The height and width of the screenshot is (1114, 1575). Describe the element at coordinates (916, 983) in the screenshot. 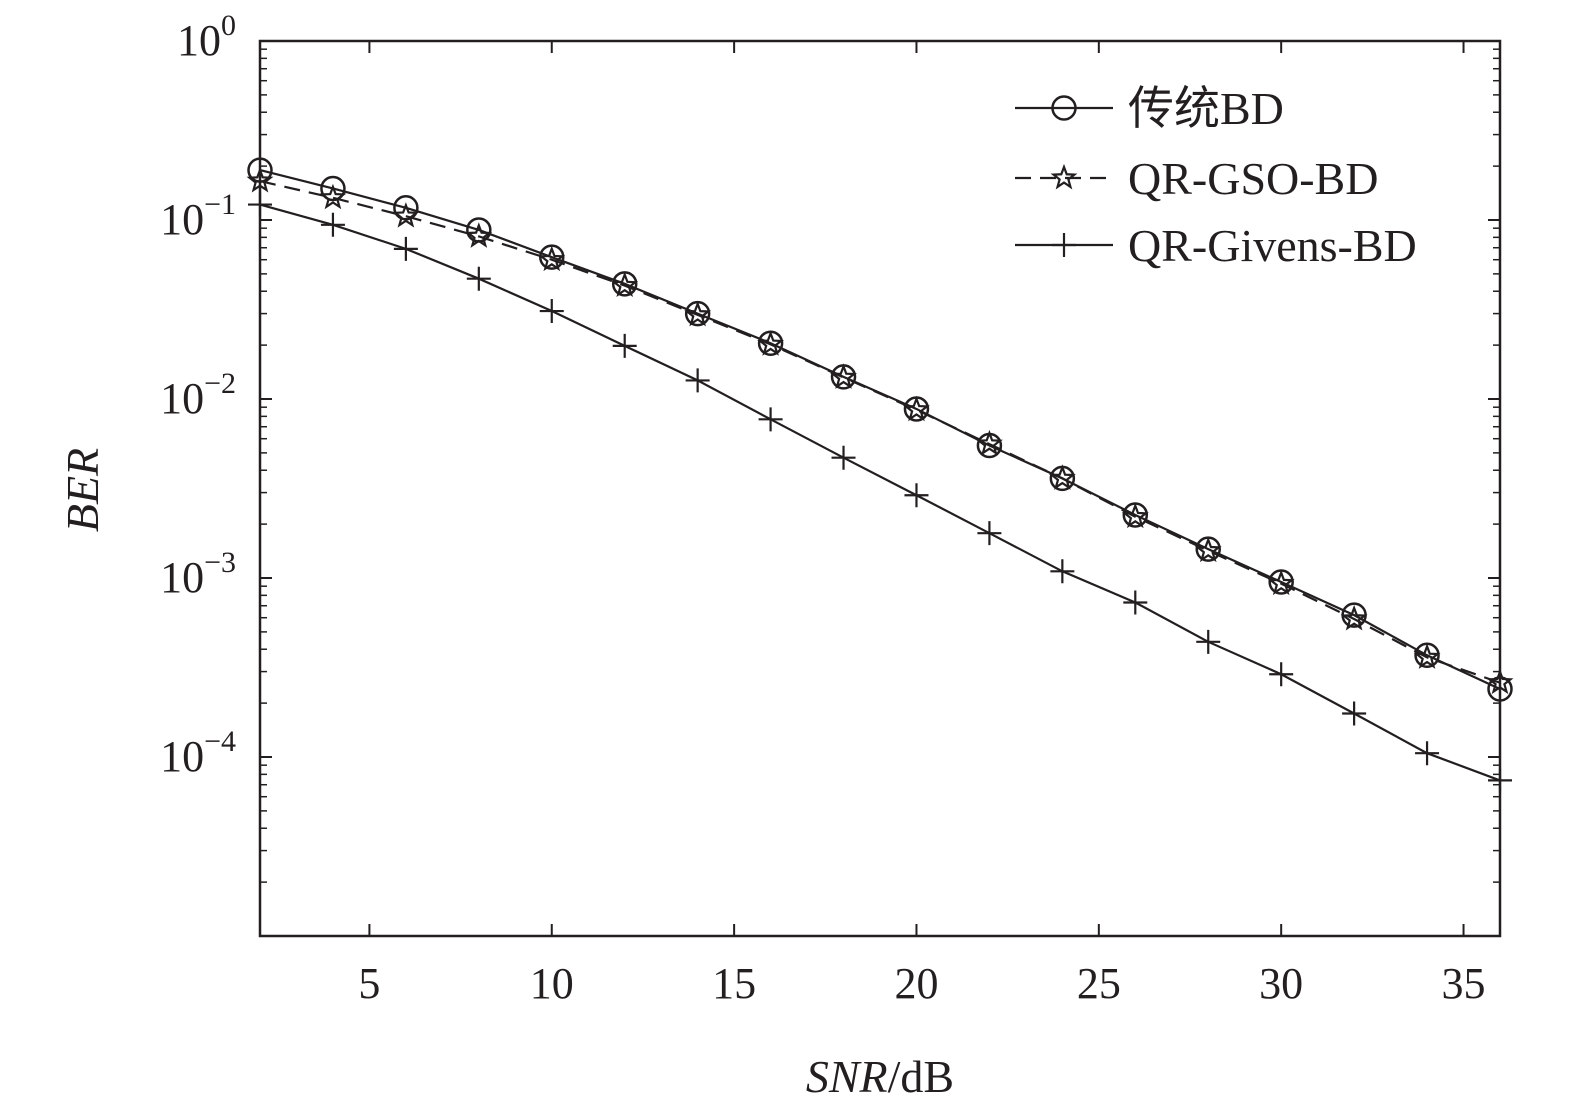

I see `x-tick-label: 20` at that location.